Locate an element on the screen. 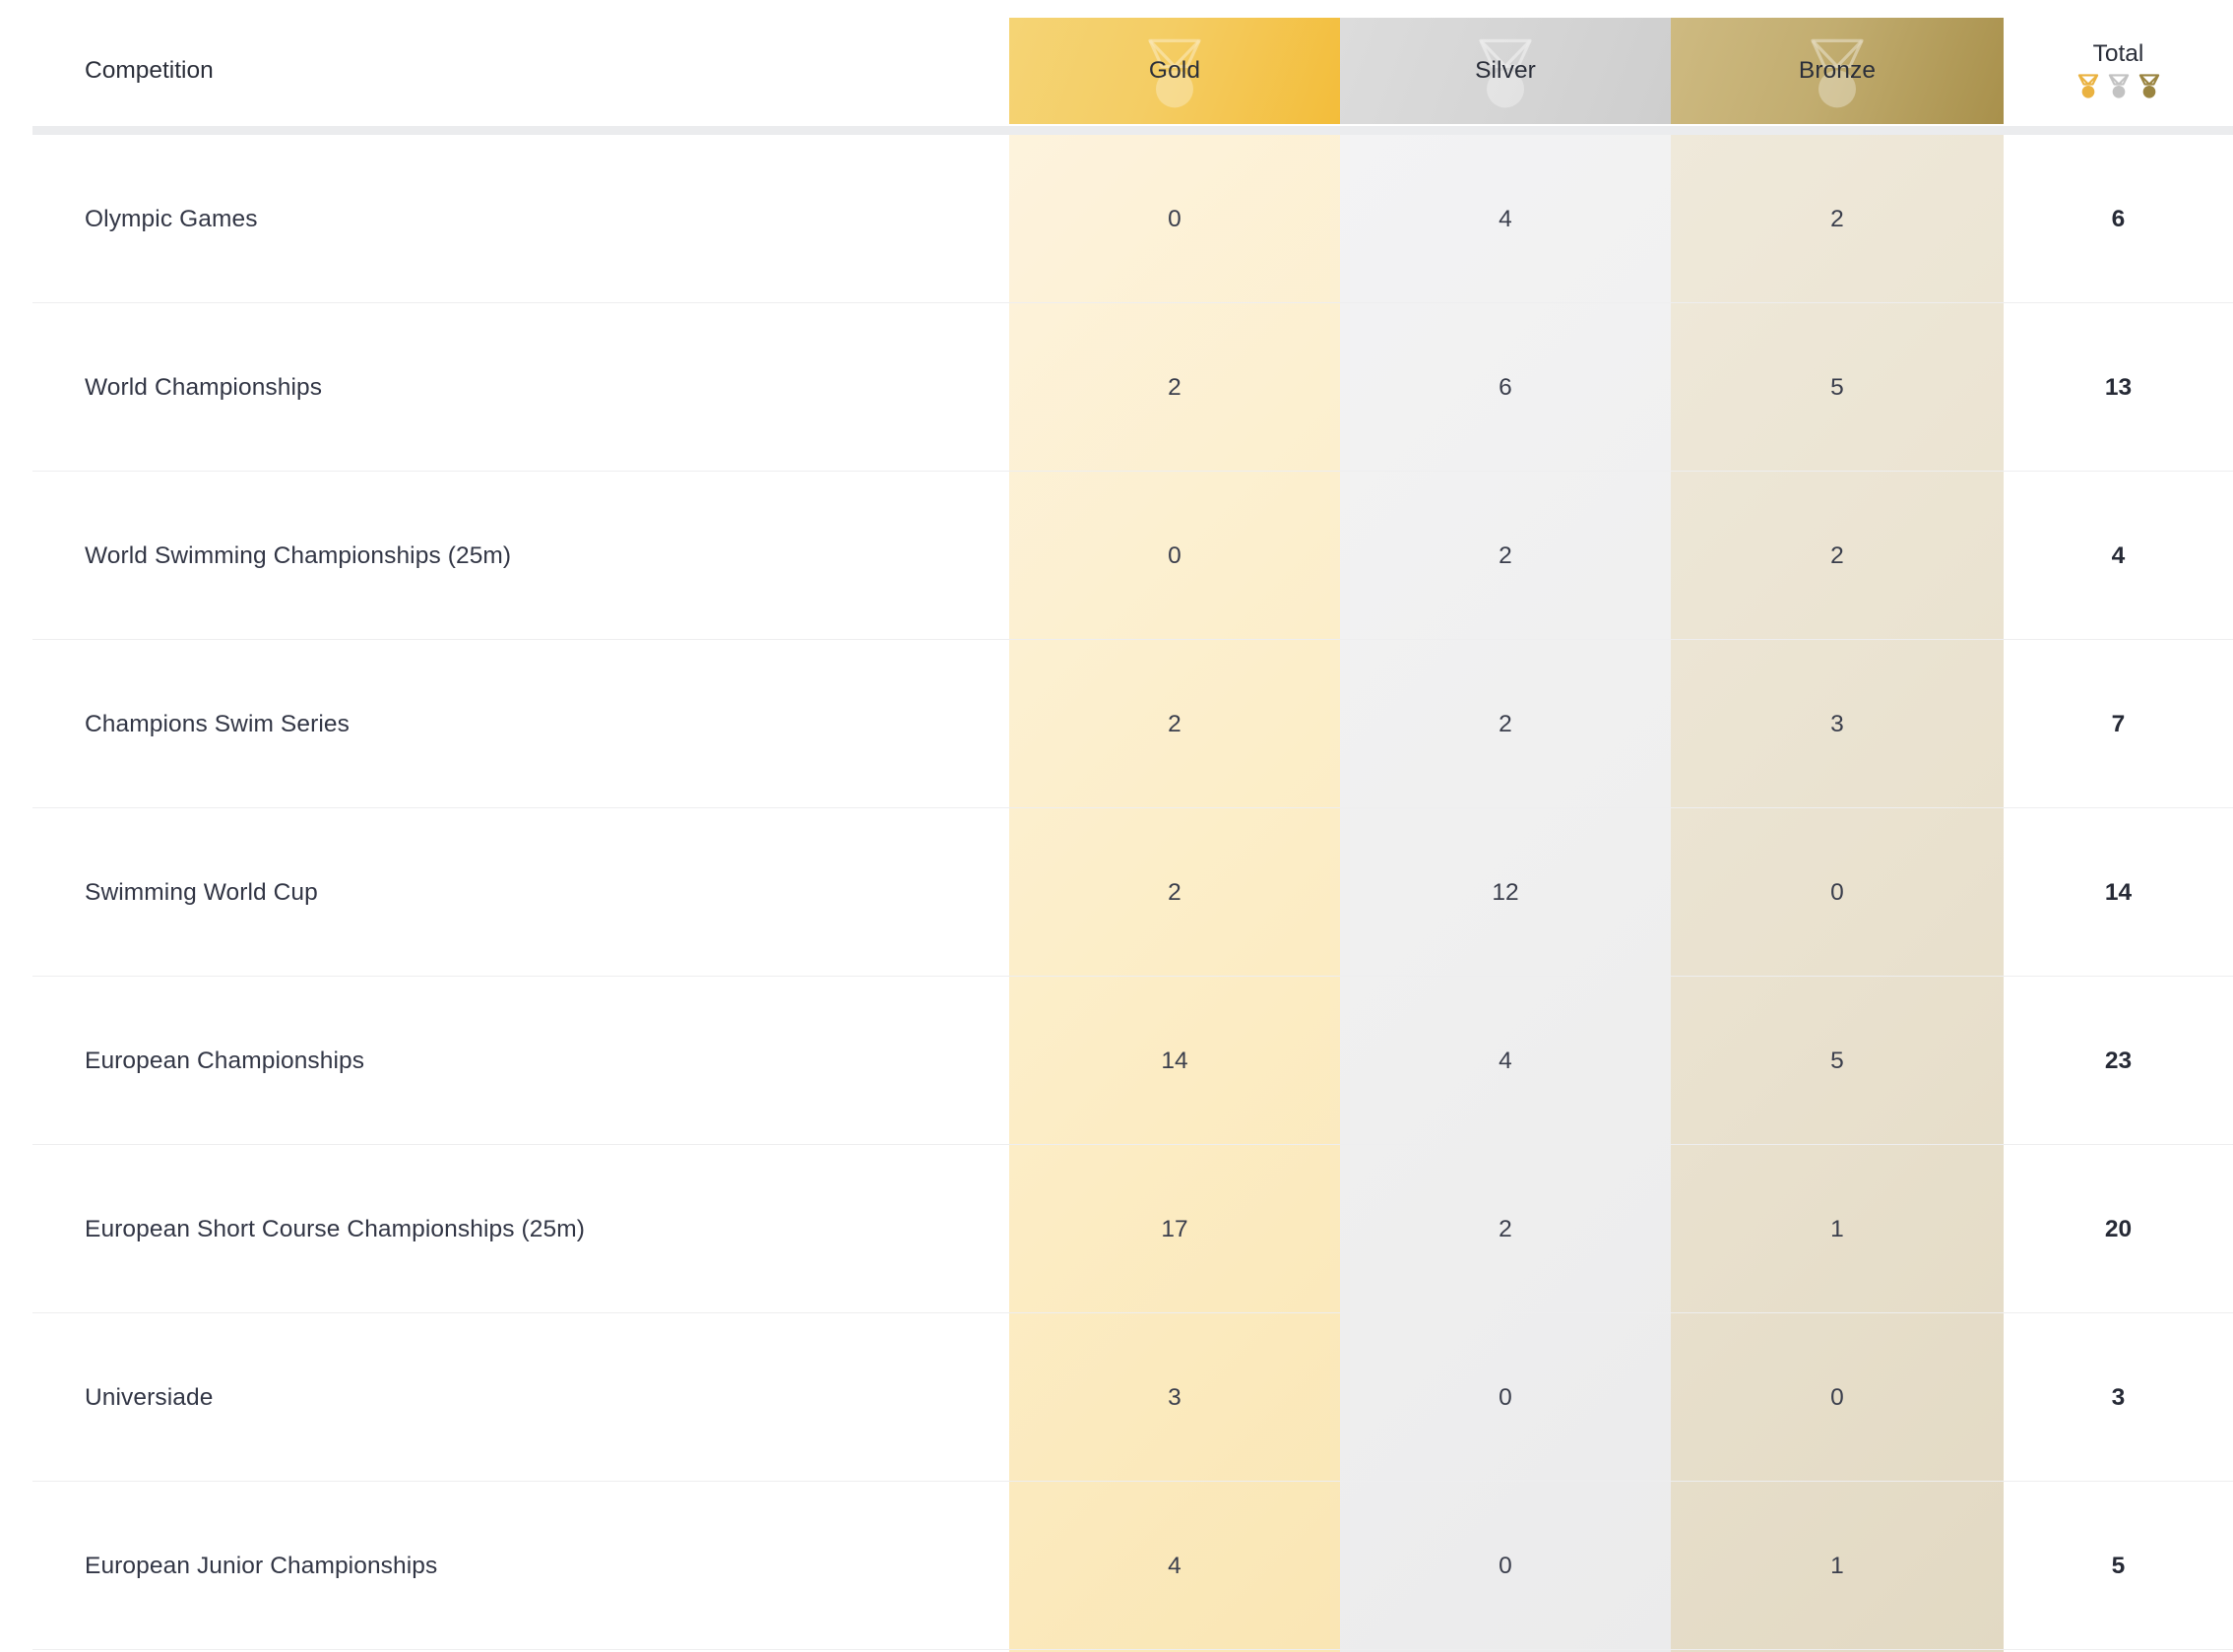 Image resolution: width=2233 pixels, height=1652 pixels. column-header-total: Total is located at coordinates (2118, 71).